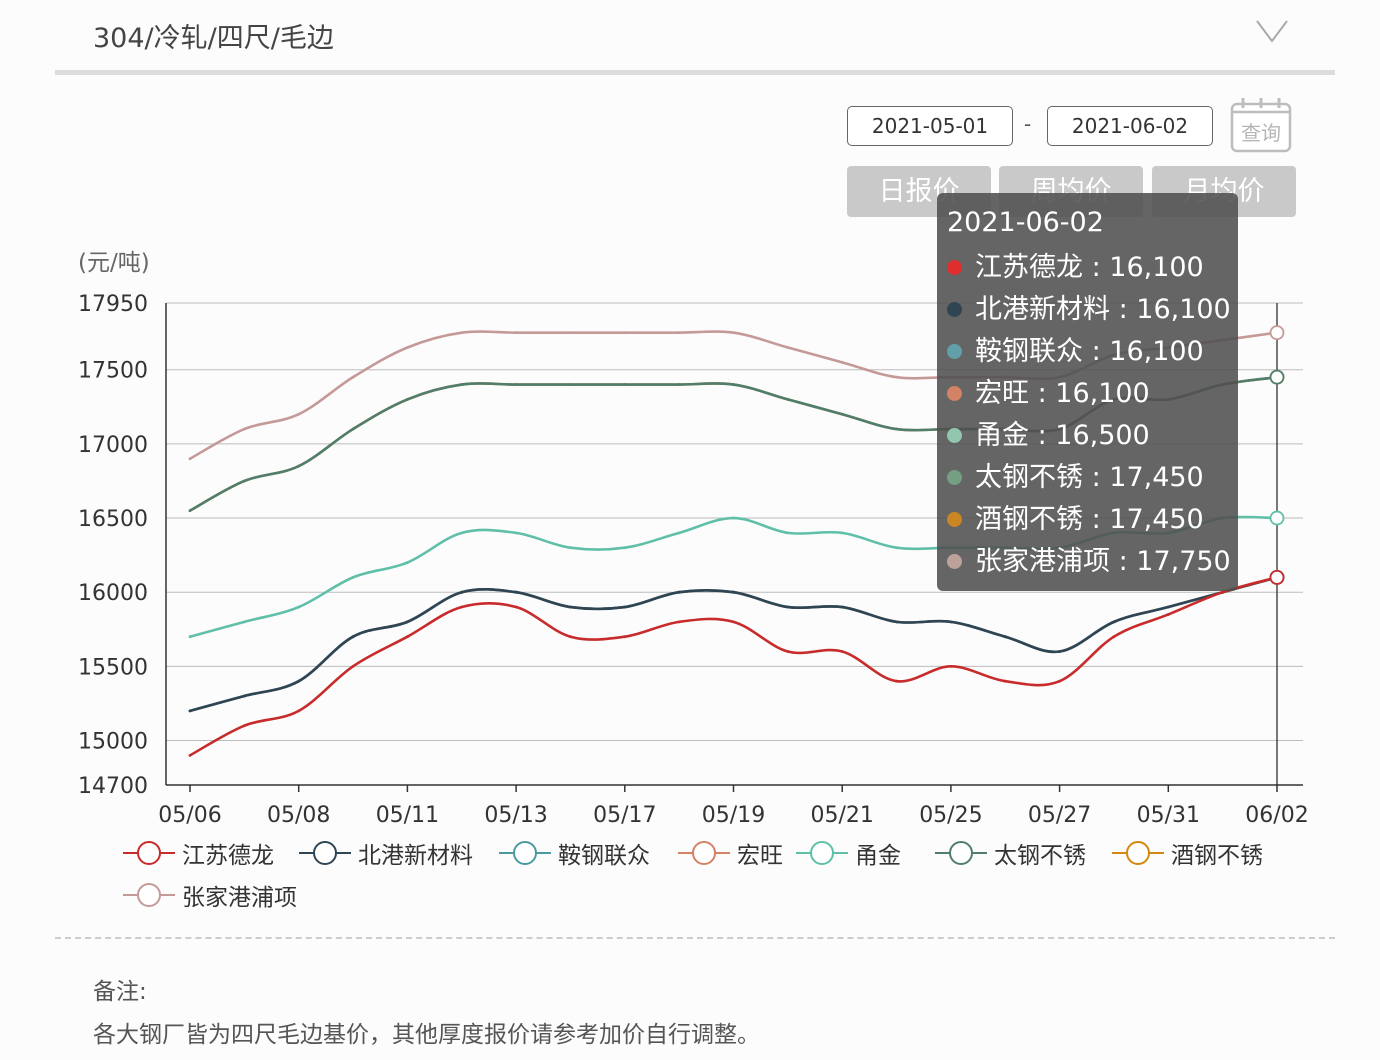  I want to click on tooltip-row: 鞍钢联众 : 16,100, so click(1092, 352).